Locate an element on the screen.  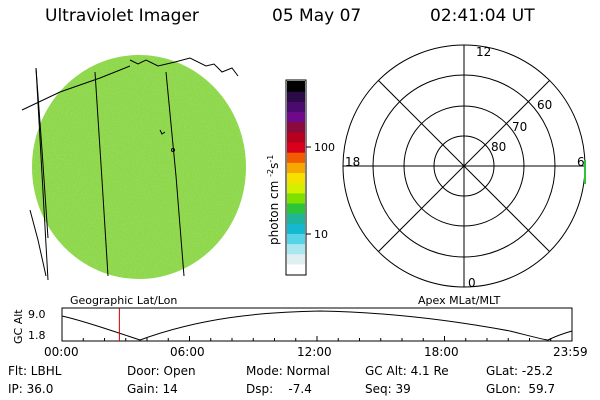
colorbar-unit-label: photon cm -2s-1 is located at coordinates (273, 199).